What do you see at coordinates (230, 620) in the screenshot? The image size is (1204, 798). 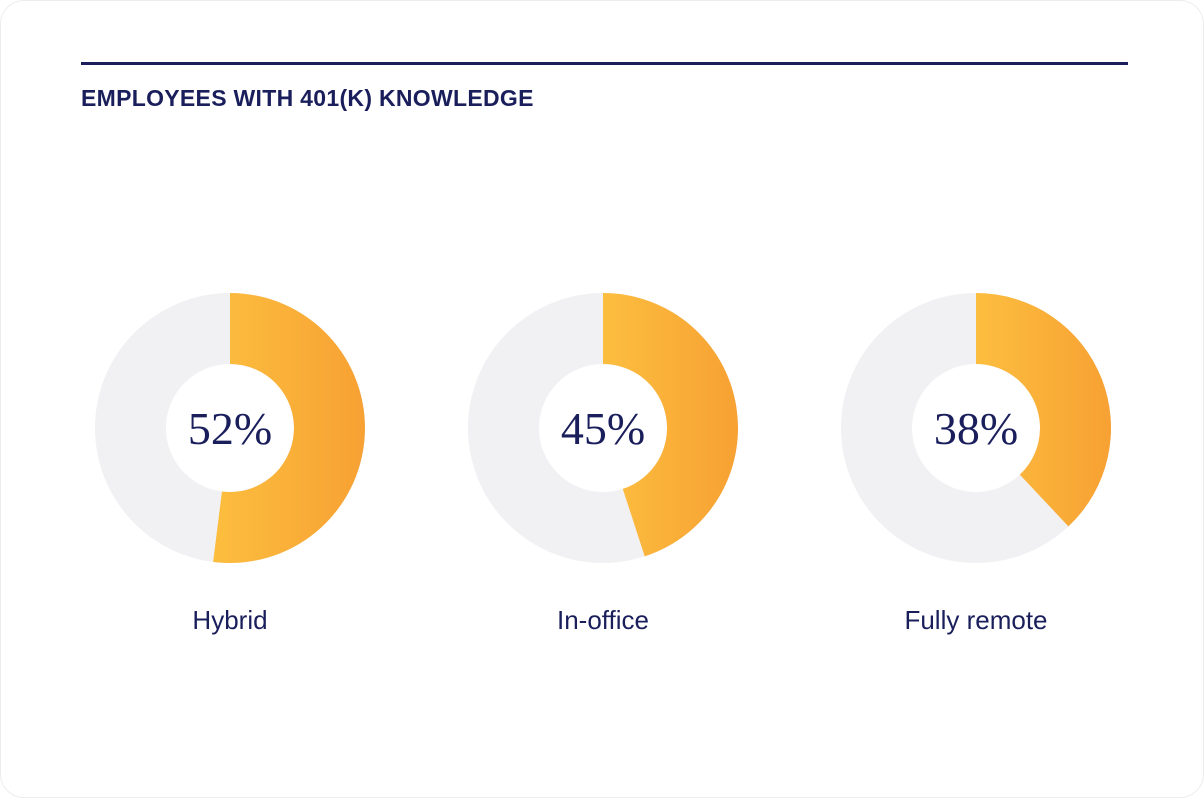 I see `donut-label-hybrid: Hybrid` at bounding box center [230, 620].